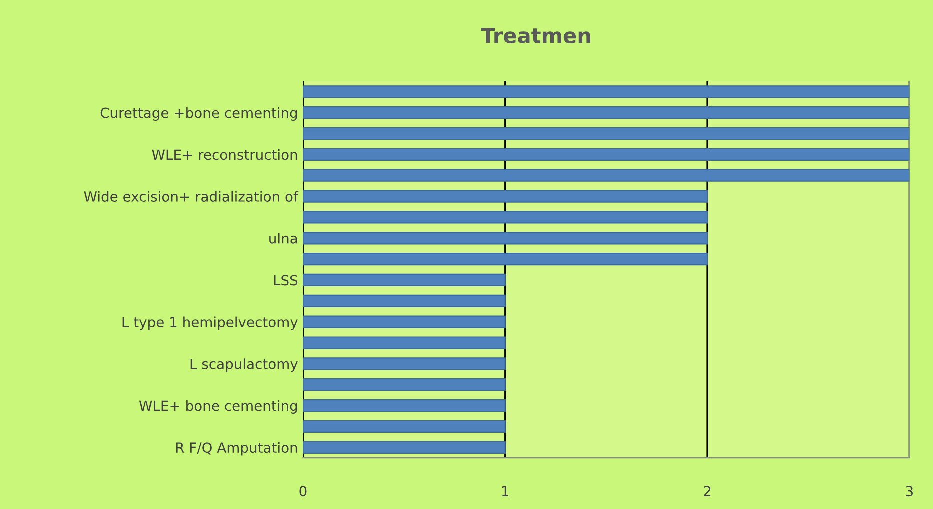  Describe the element at coordinates (286, 280) in the screenshot. I see `y-tick-label: LSS` at that location.